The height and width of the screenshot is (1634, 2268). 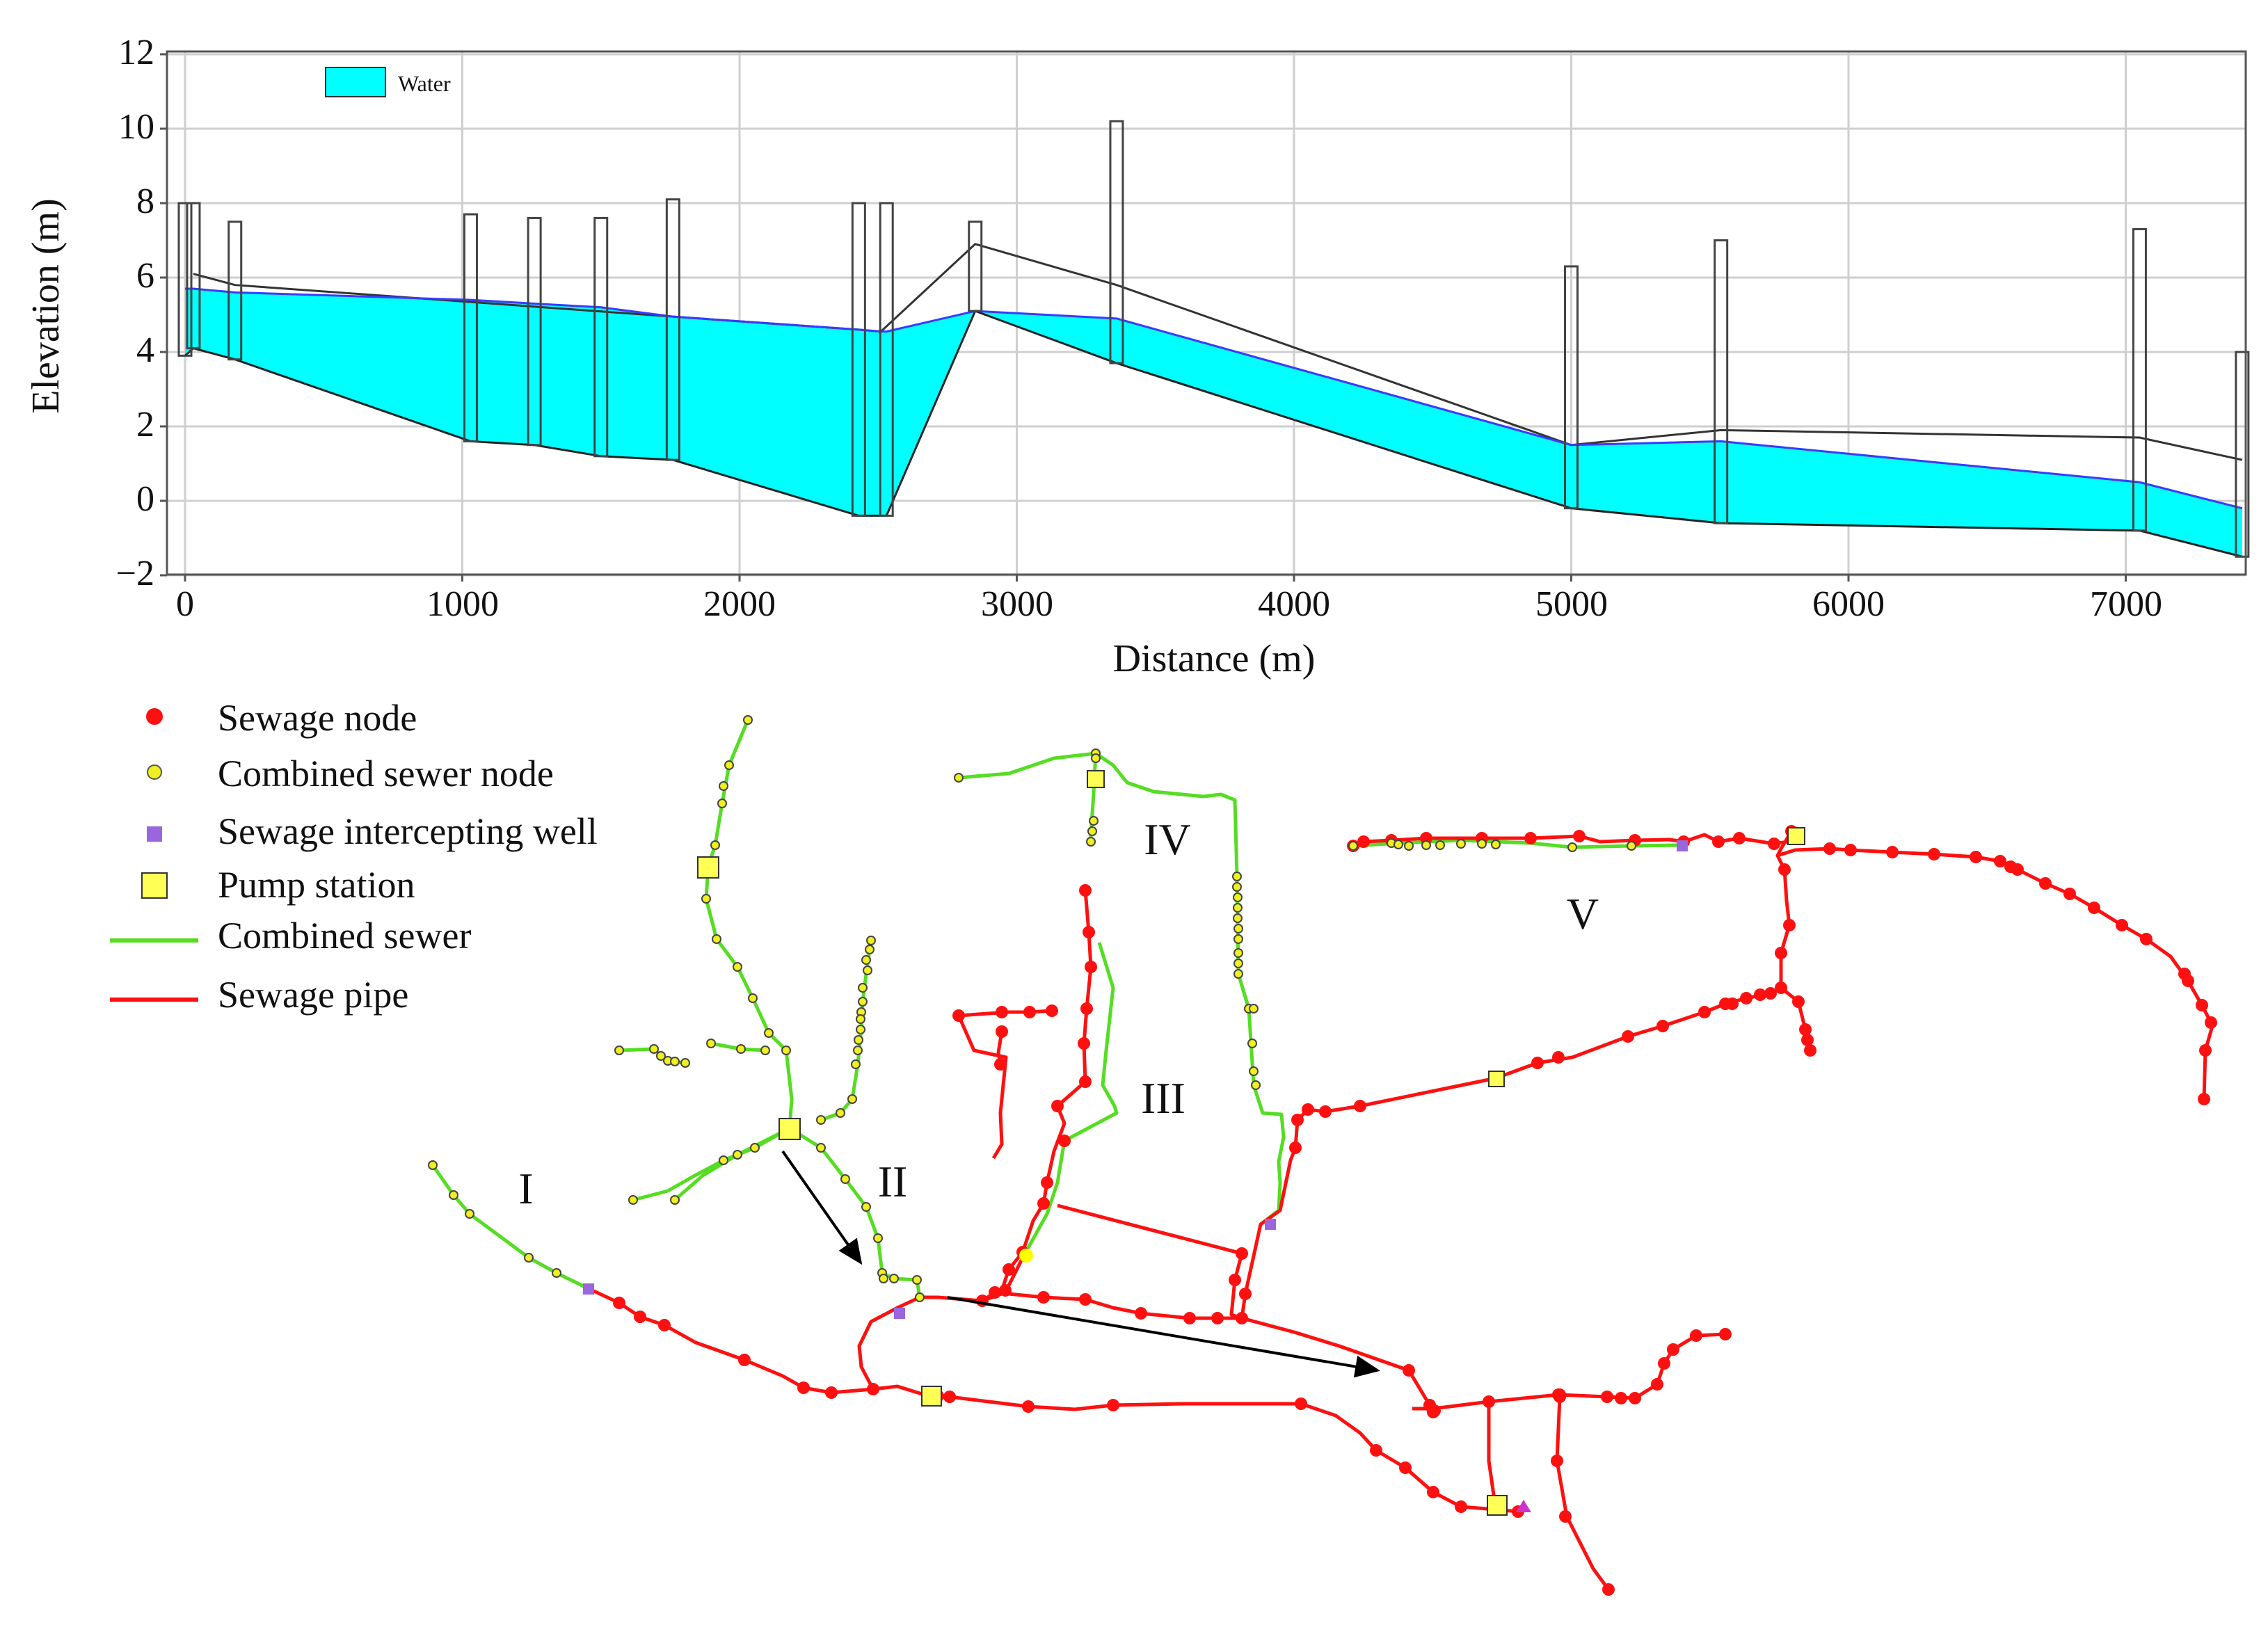 I want to click on x-tick-label: 7000, so click(x=2126, y=604).